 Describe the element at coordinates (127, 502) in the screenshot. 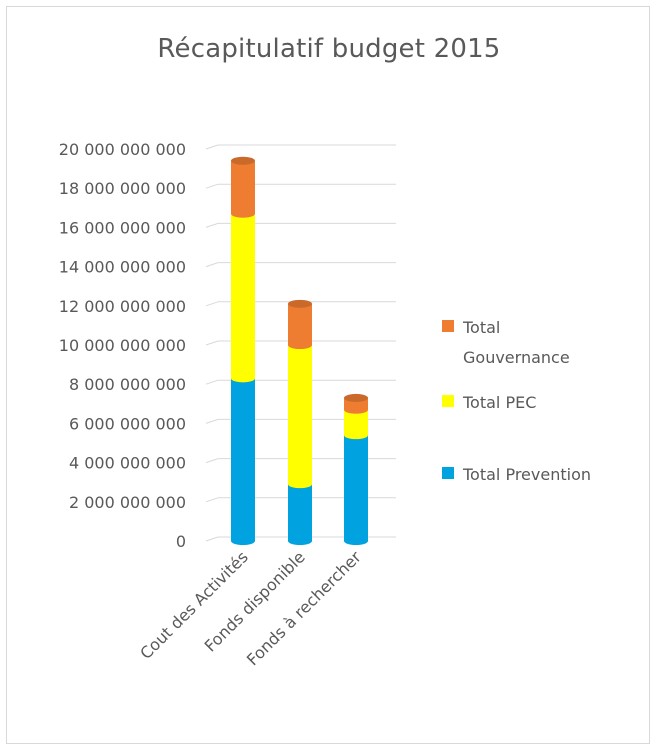

I see `y-tick-label: 2 000 000 000` at that location.